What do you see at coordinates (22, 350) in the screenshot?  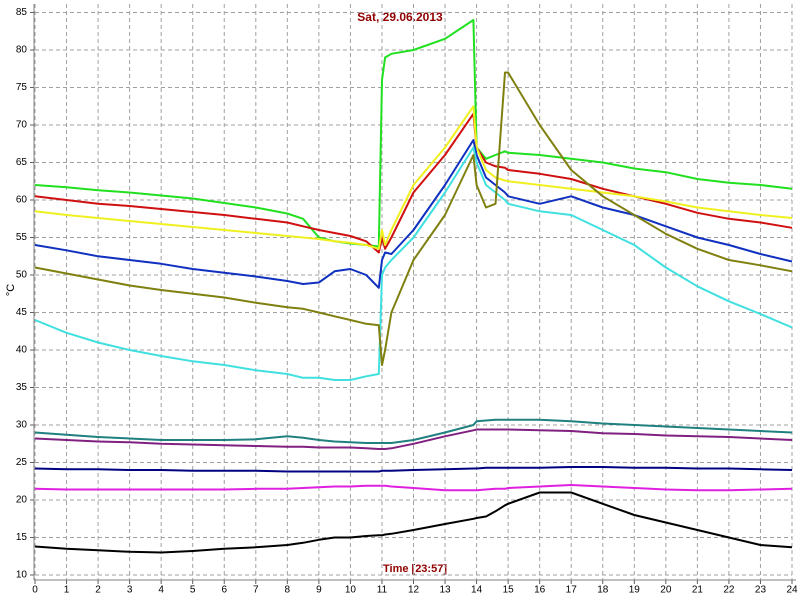 I see `y-tick-label: 40` at bounding box center [22, 350].